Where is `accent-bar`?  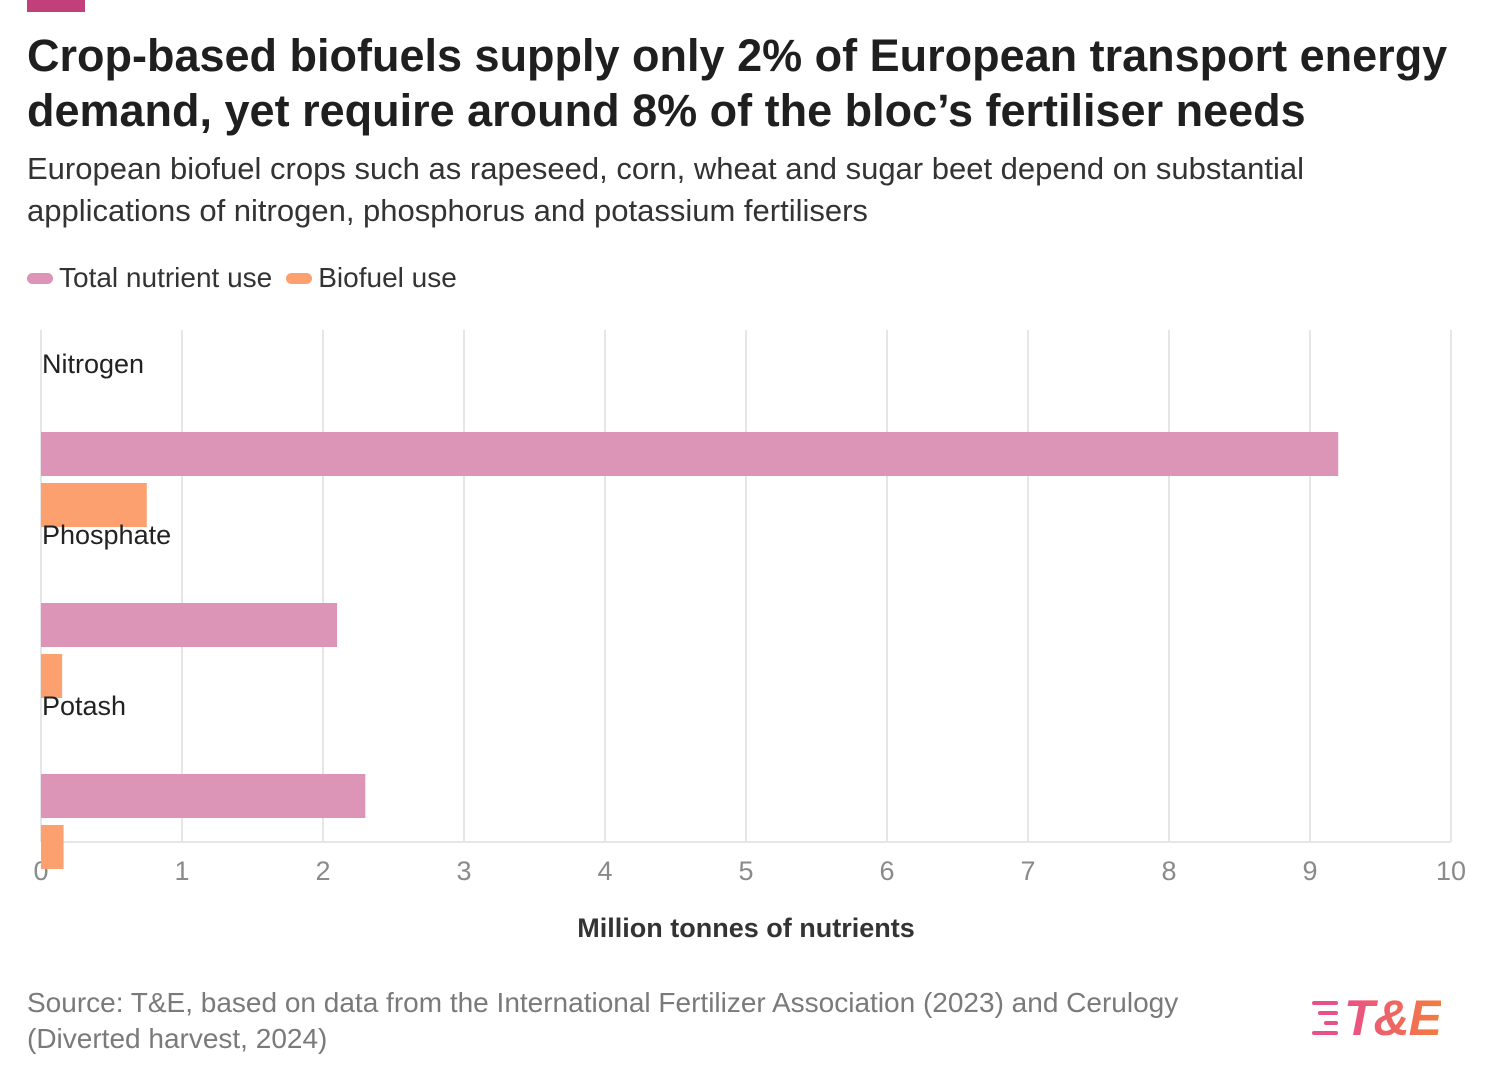 accent-bar is located at coordinates (56, 6).